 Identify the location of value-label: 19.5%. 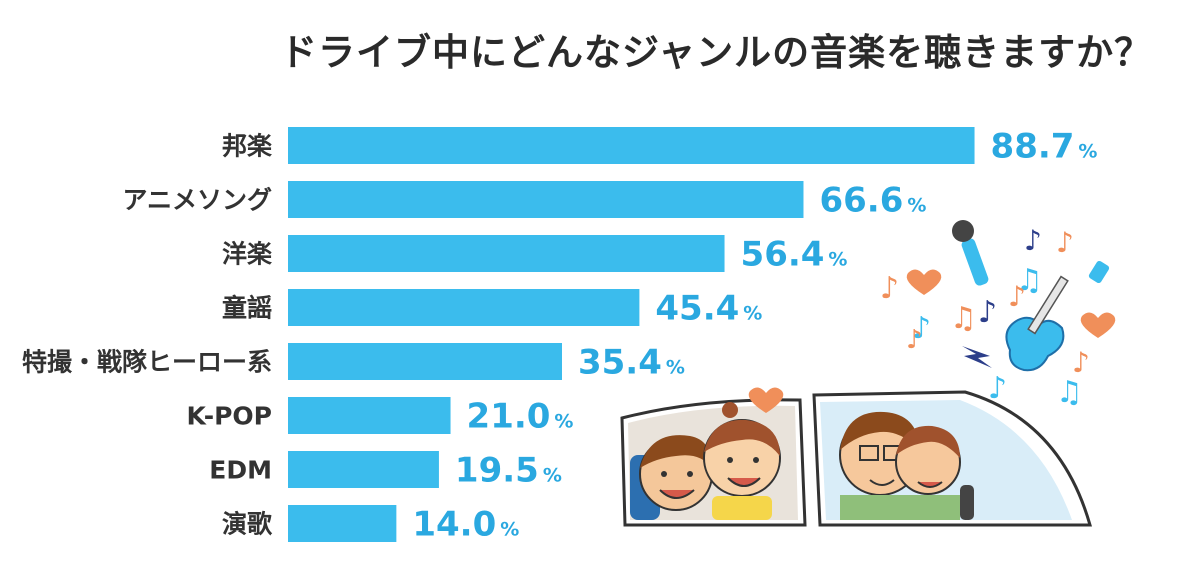
(508, 471).